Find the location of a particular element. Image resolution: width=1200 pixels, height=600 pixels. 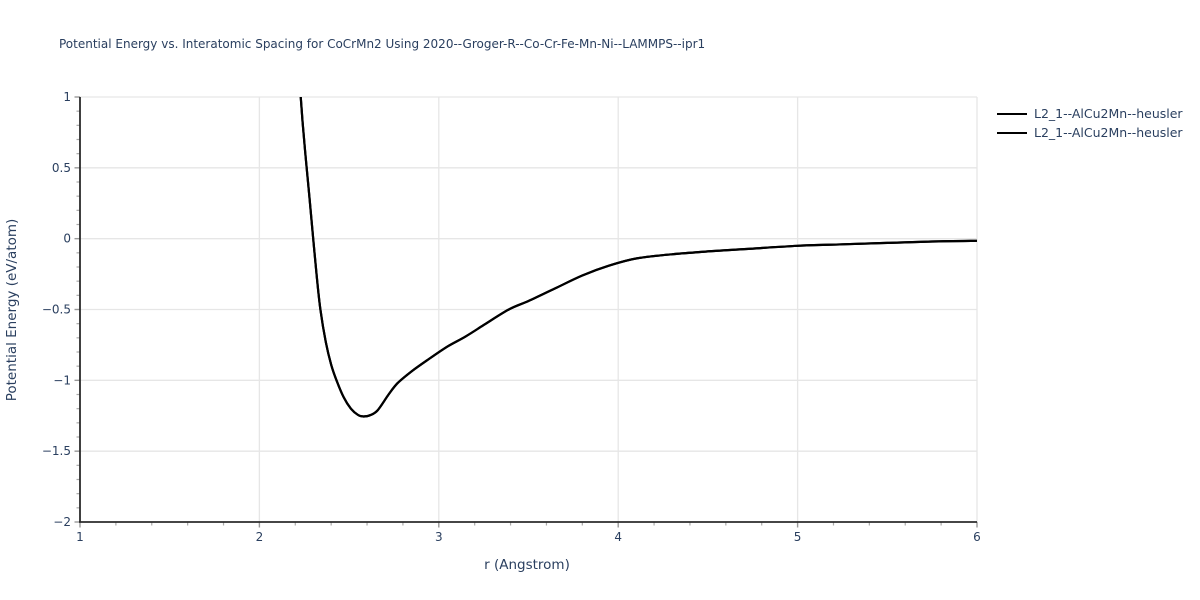

y-tick-label: 0.5 is located at coordinates (61, 168).